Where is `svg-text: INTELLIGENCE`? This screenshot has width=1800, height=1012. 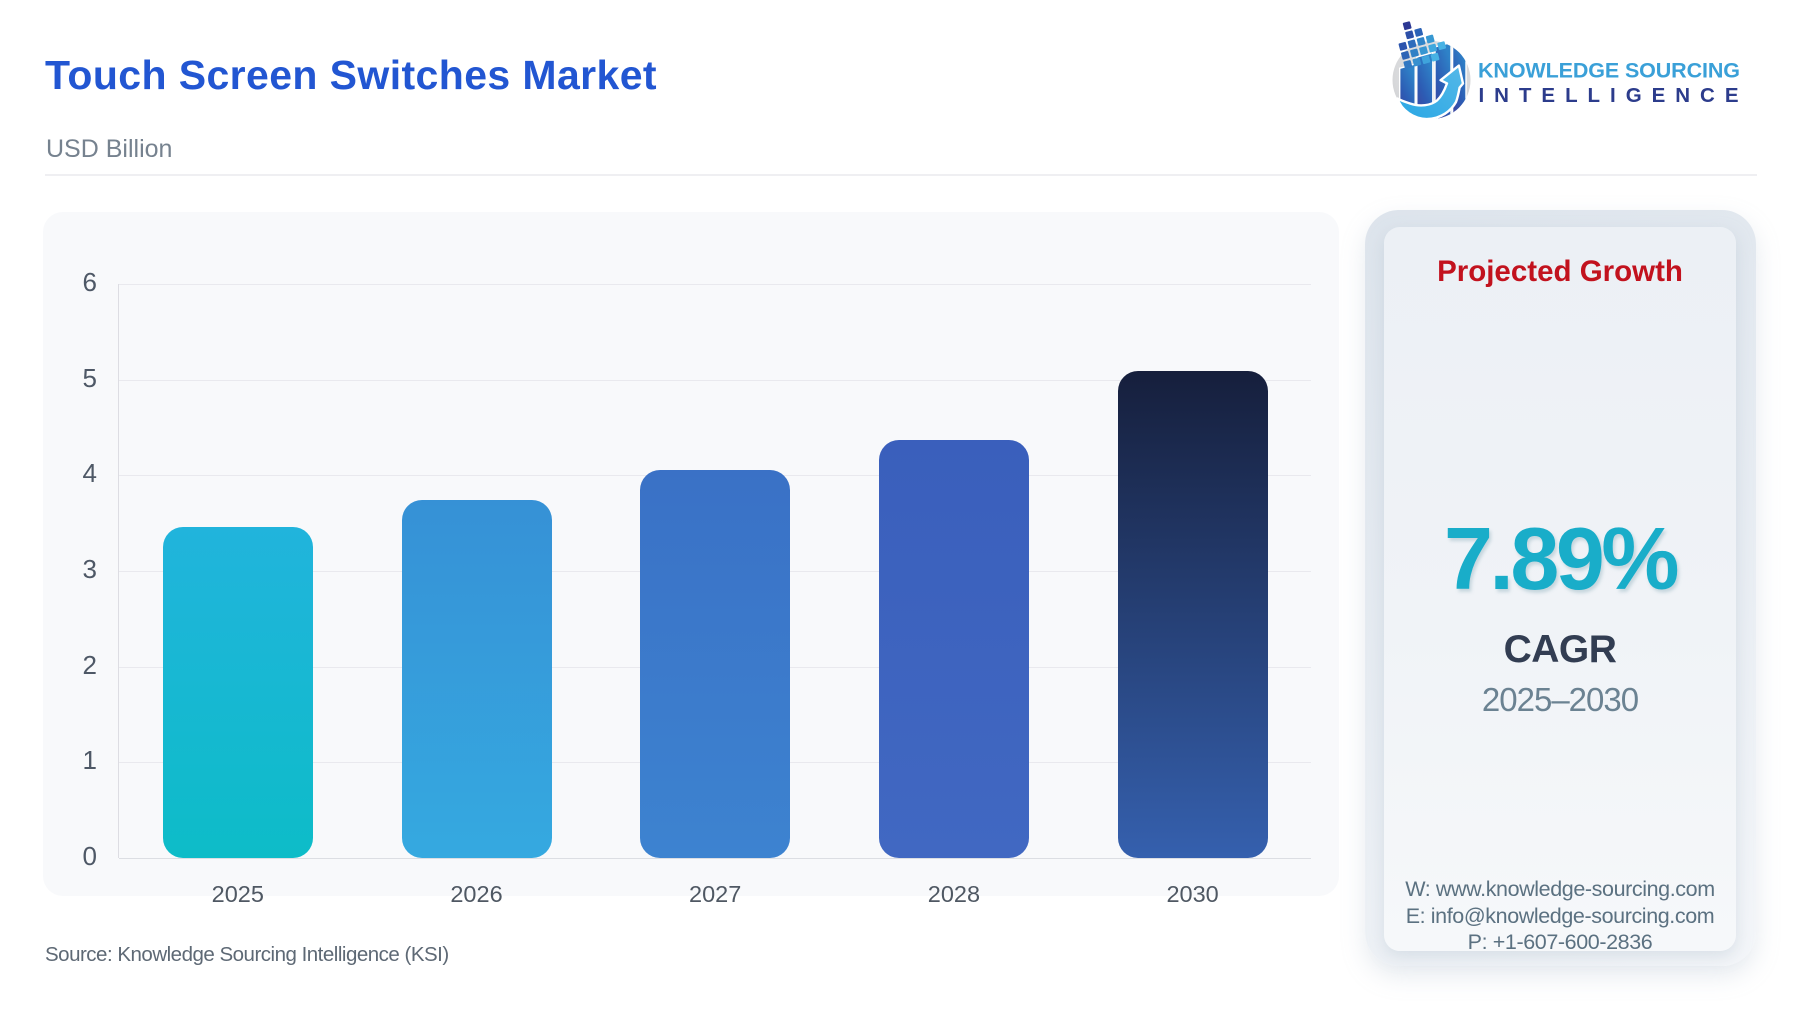 svg-text: INTELLIGENCE is located at coordinates (1609, 95).